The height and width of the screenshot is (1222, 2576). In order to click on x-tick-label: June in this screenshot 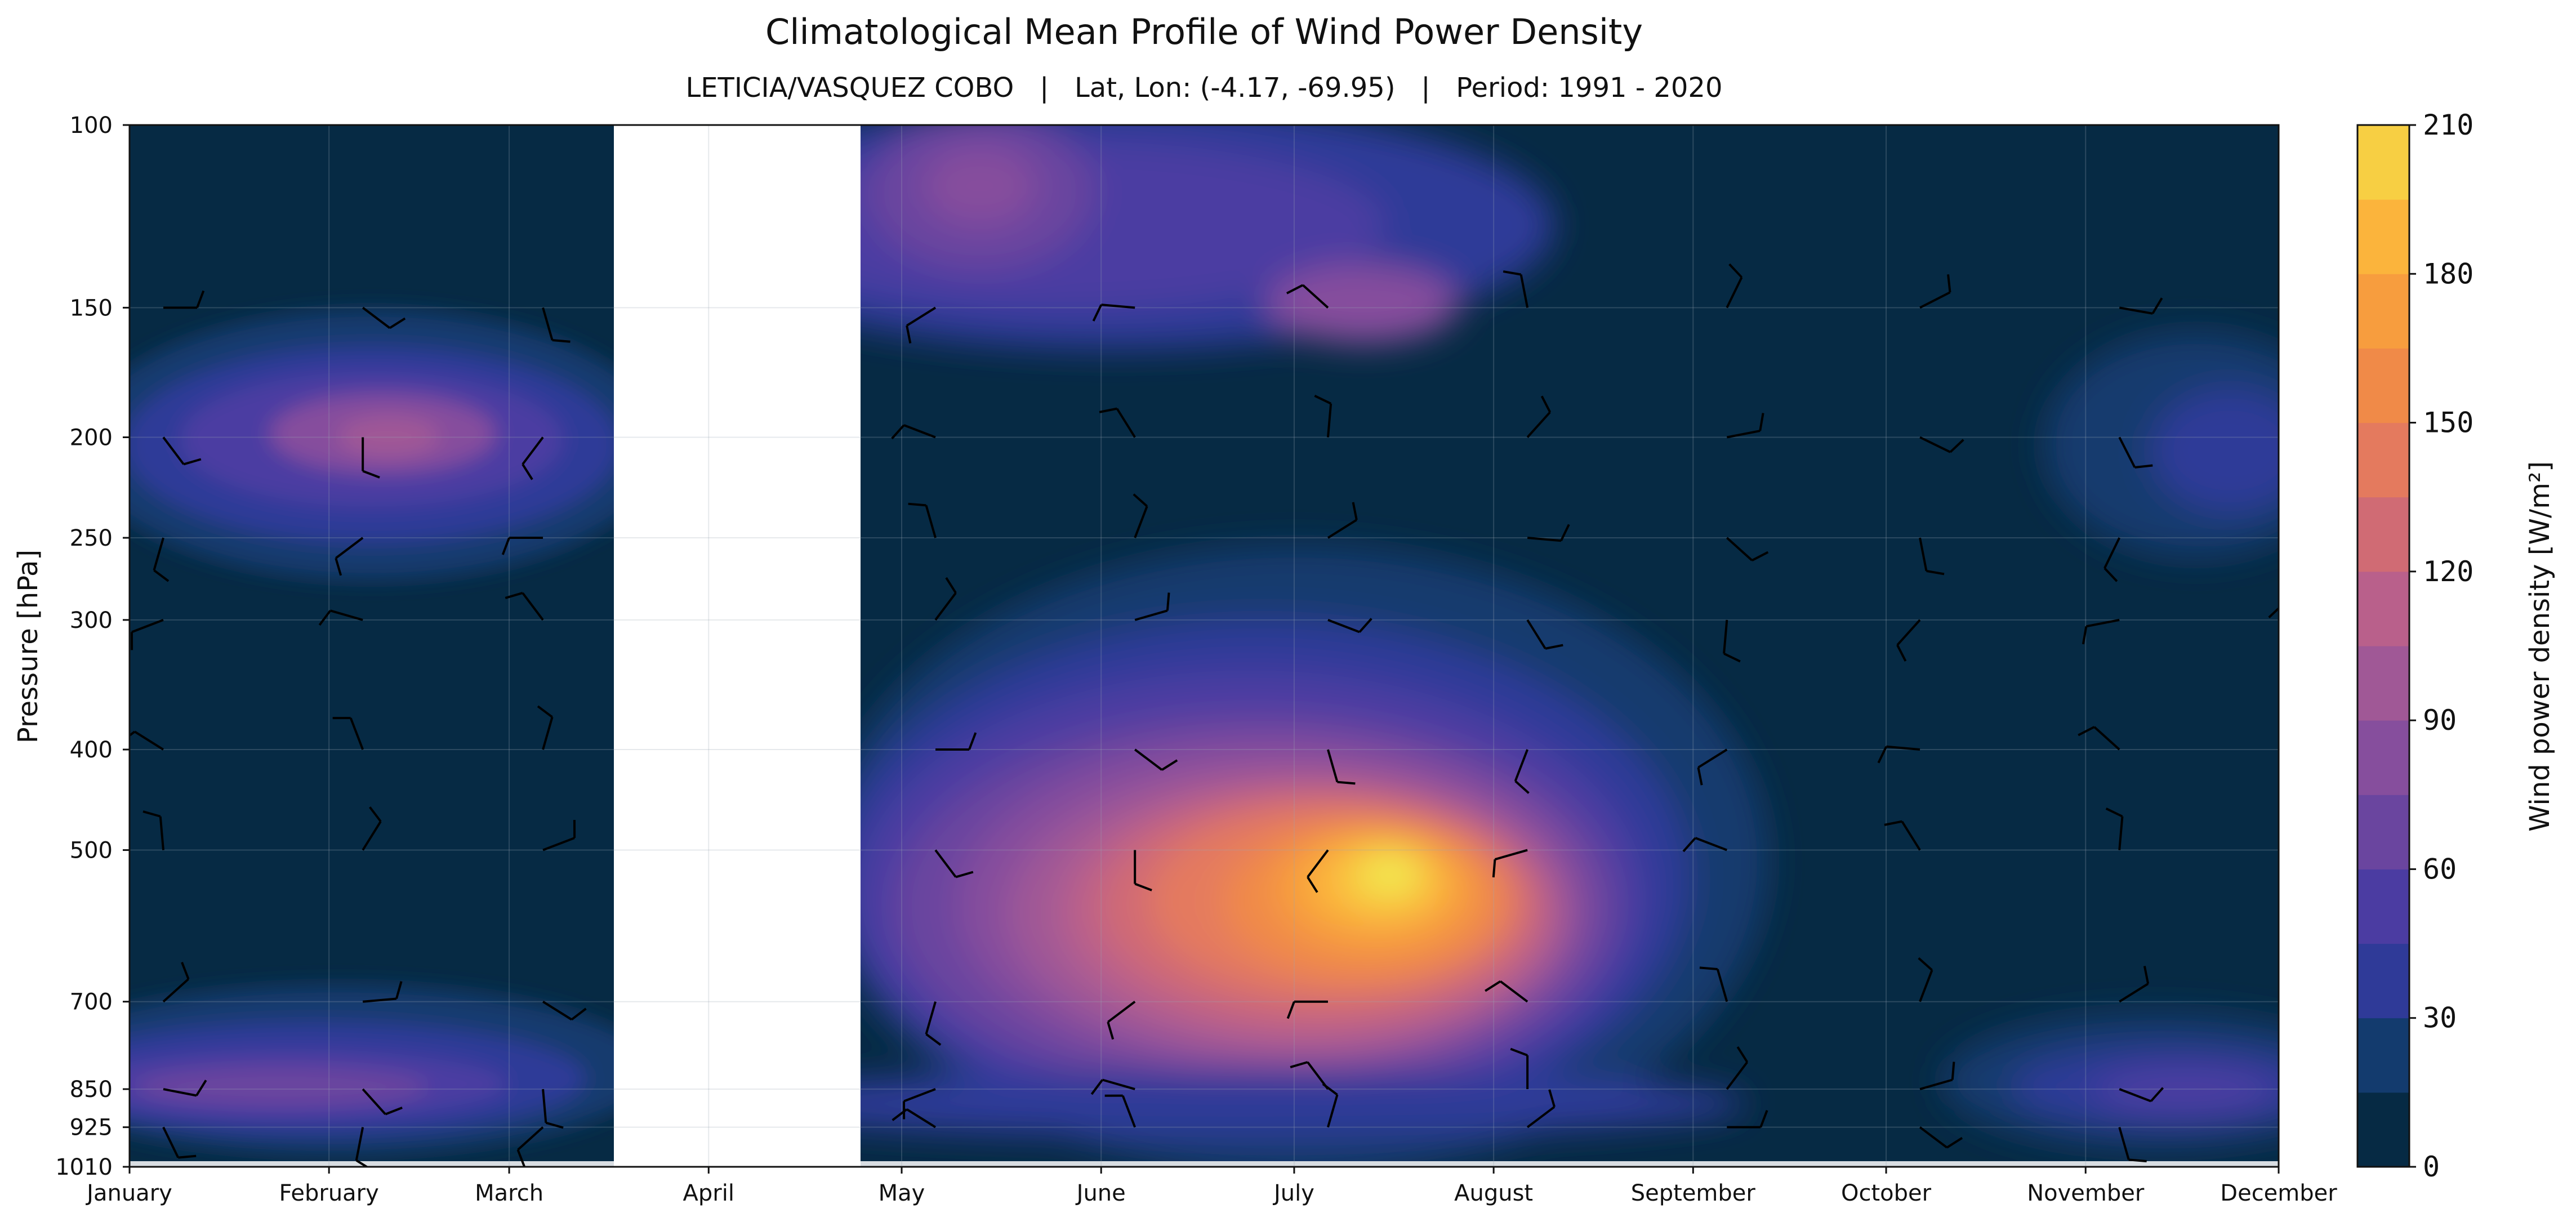, I will do `click(1100, 1193)`.